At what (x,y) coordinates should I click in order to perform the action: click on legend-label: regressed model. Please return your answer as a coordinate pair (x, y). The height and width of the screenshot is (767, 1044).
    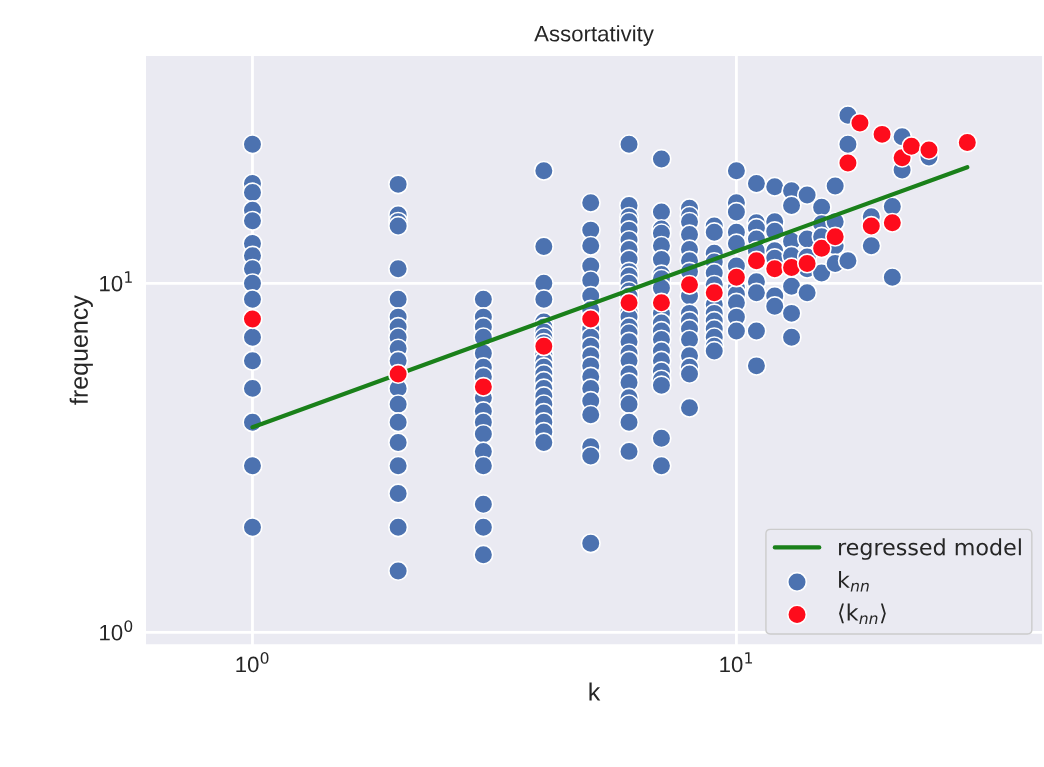
    Looking at the image, I should click on (930, 549).